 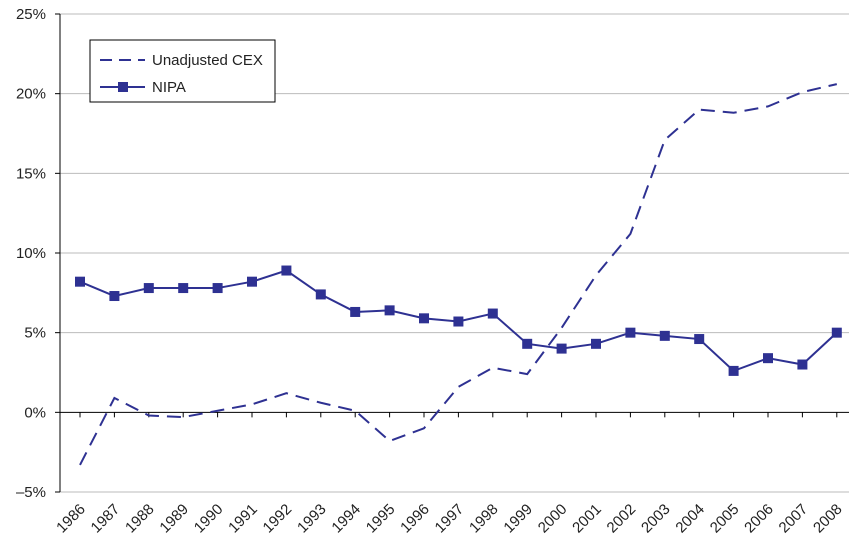 What do you see at coordinates (312, 519) in the screenshot?
I see `x-tick-label: 1993` at bounding box center [312, 519].